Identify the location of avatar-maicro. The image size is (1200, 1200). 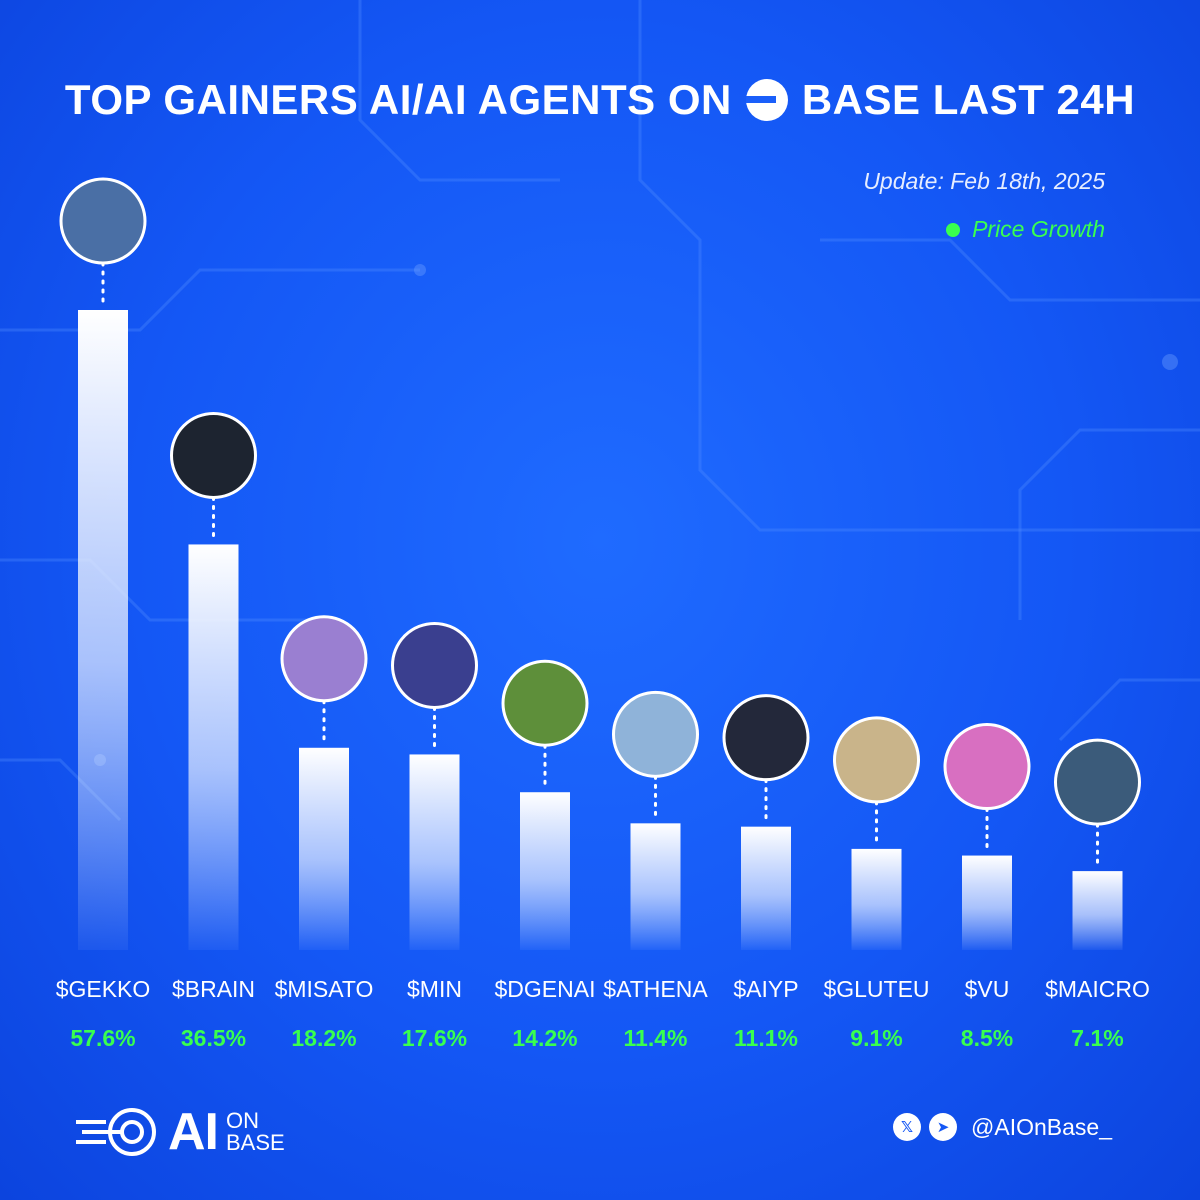
(1097, 782).